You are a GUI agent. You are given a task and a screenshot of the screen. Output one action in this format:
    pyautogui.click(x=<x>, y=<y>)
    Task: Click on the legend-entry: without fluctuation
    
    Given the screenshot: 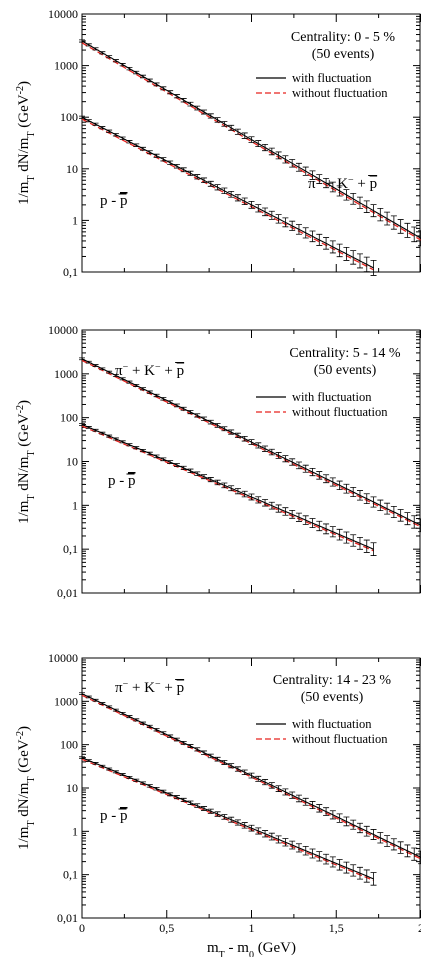 What is the action you would take?
    pyautogui.click(x=340, y=412)
    